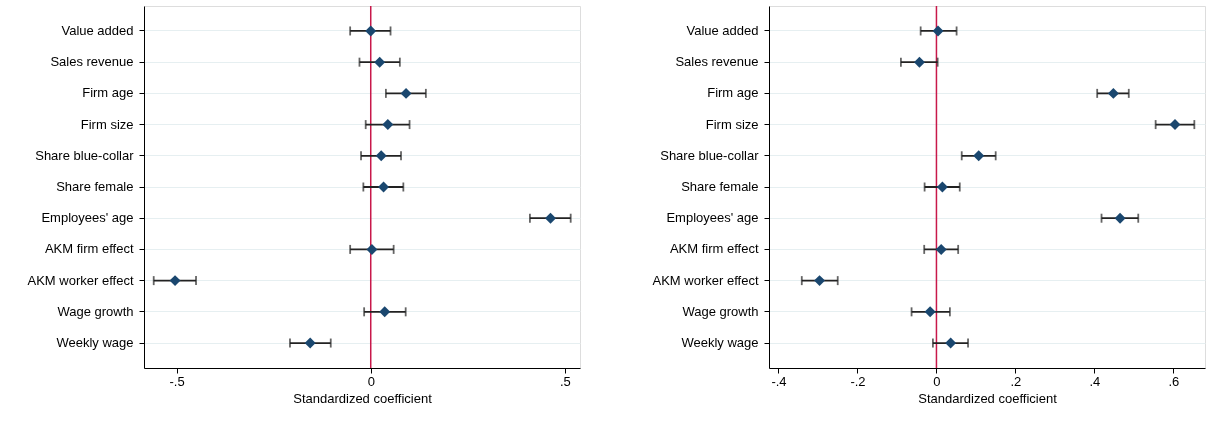 This screenshot has height=423, width=1206. What do you see at coordinates (177, 381) in the screenshot?
I see `x-tick-label: -.5` at bounding box center [177, 381].